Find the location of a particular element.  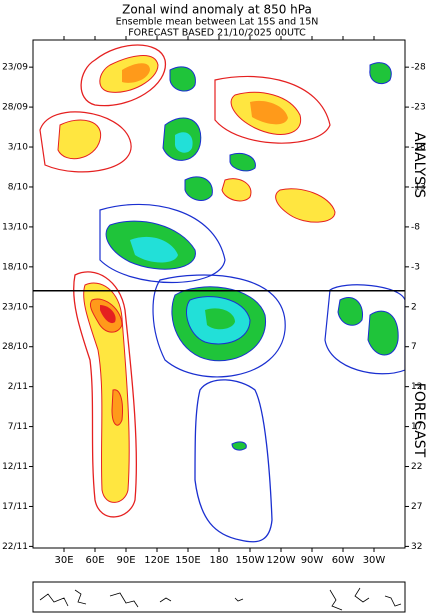

chart-subtitle: FORECAST BASED 21/10/2025 00UTC is located at coordinates (217, 33).